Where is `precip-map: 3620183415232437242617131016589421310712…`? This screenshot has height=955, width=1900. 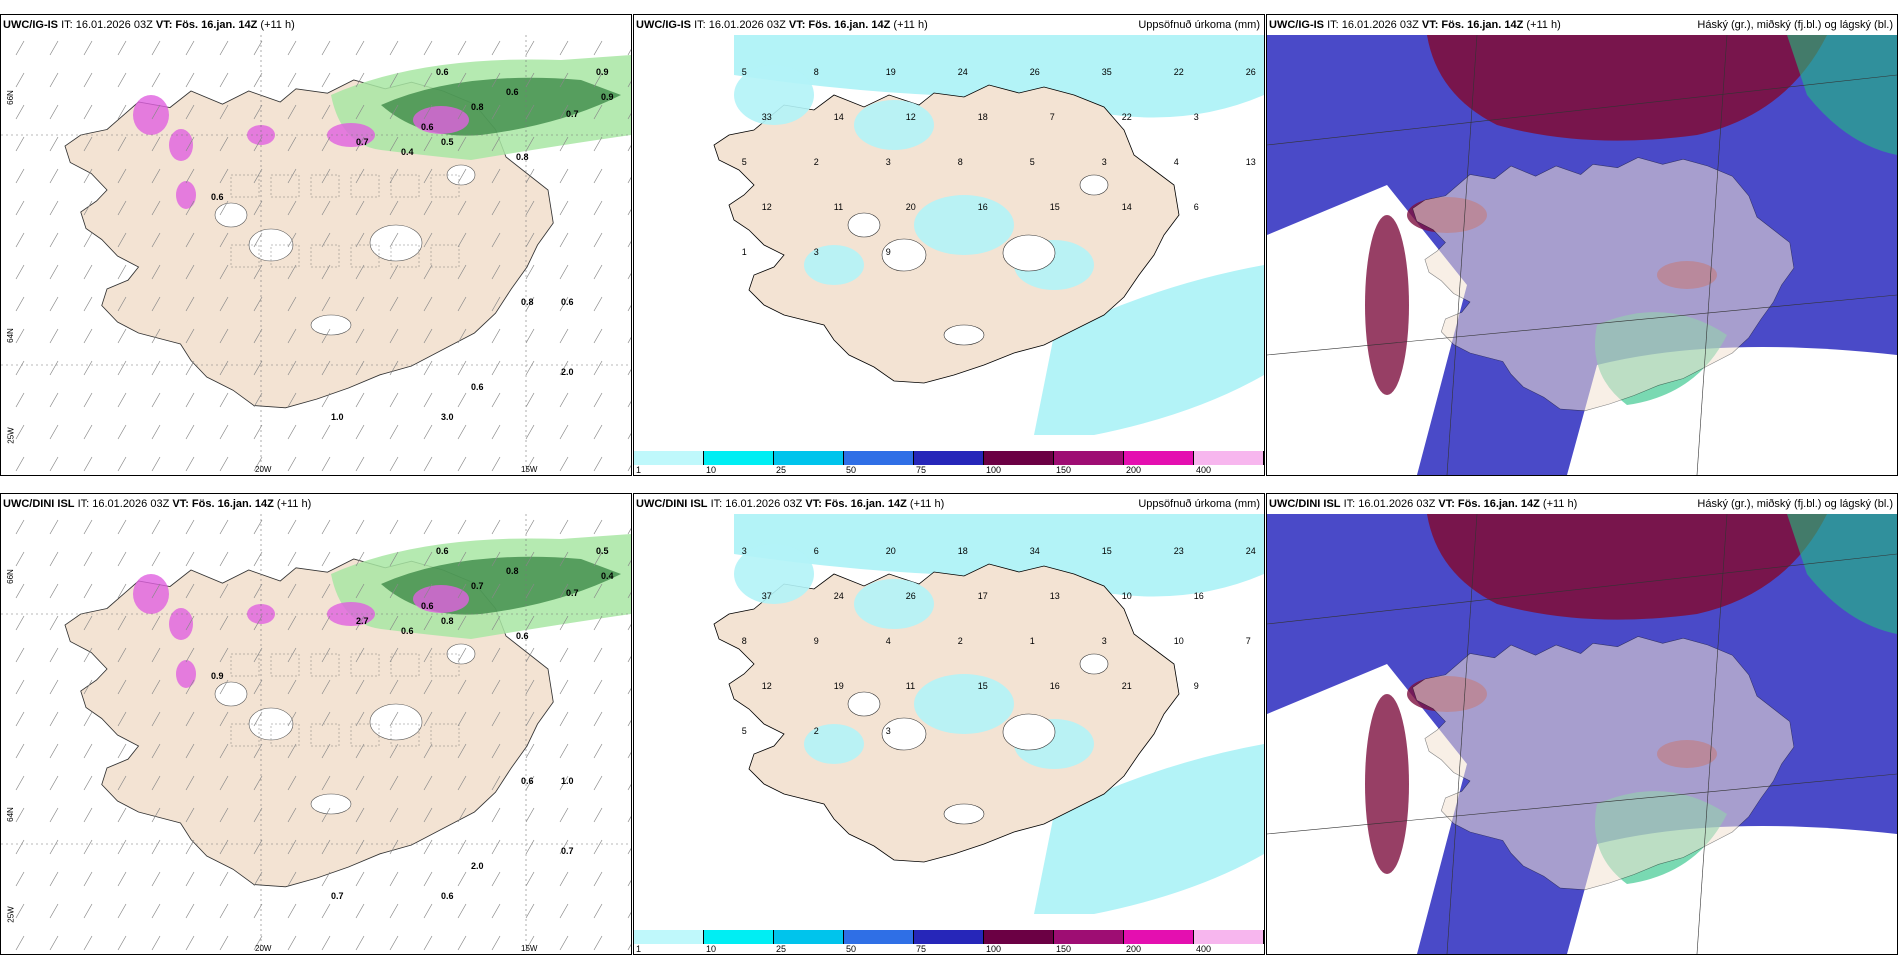 precip-map: 3620183415232437242617131016589421310712… is located at coordinates (949, 719).